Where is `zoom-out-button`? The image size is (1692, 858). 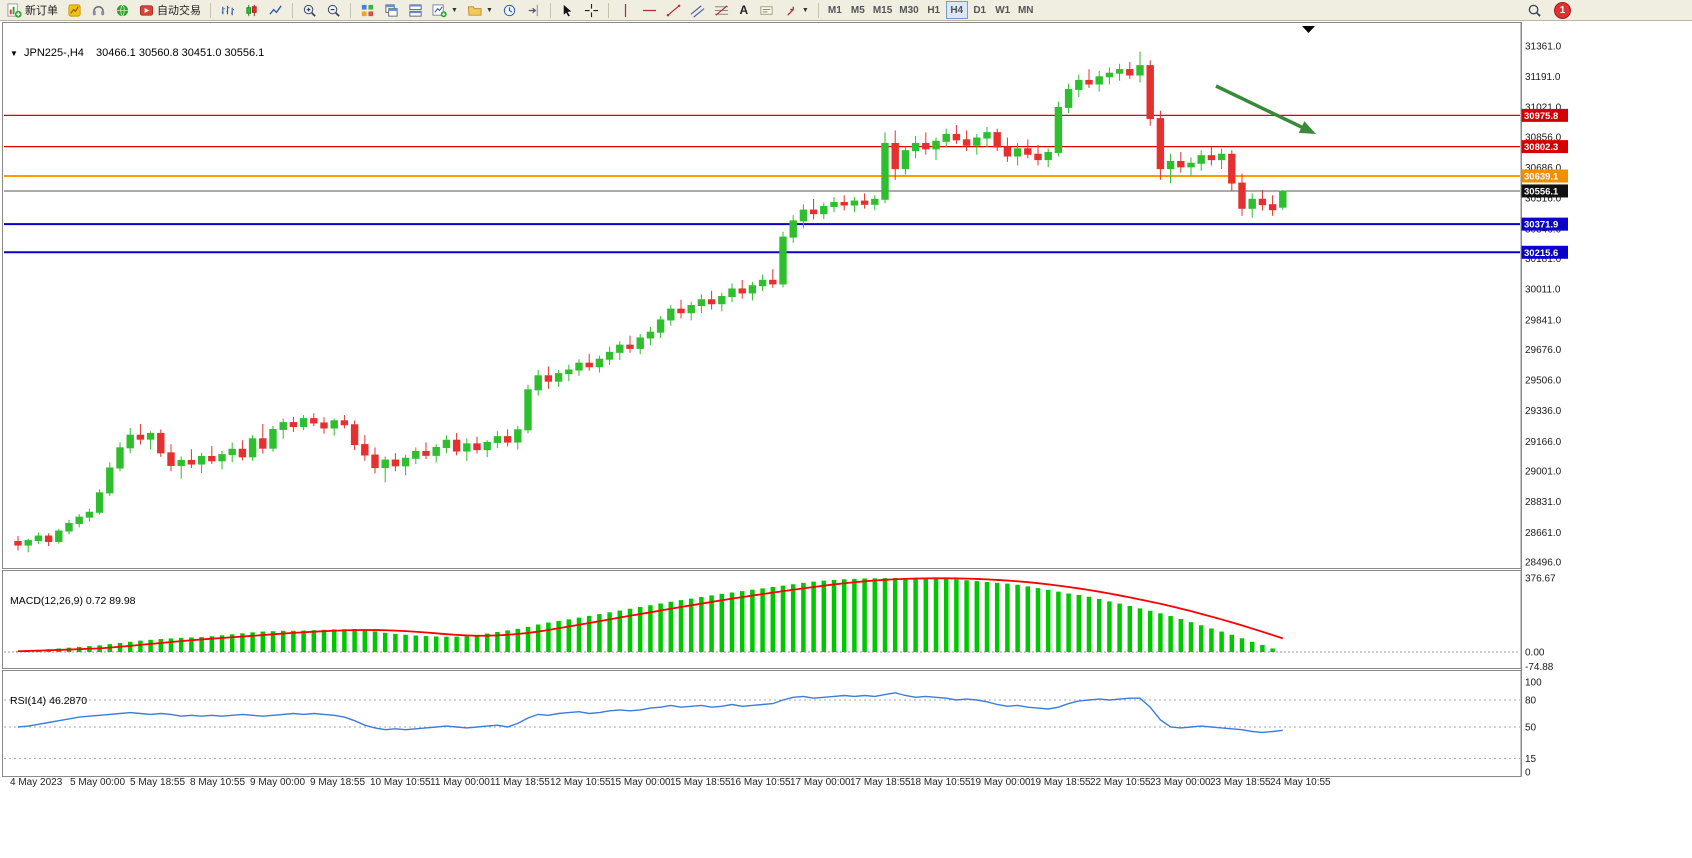 zoom-out-button is located at coordinates (333, 10).